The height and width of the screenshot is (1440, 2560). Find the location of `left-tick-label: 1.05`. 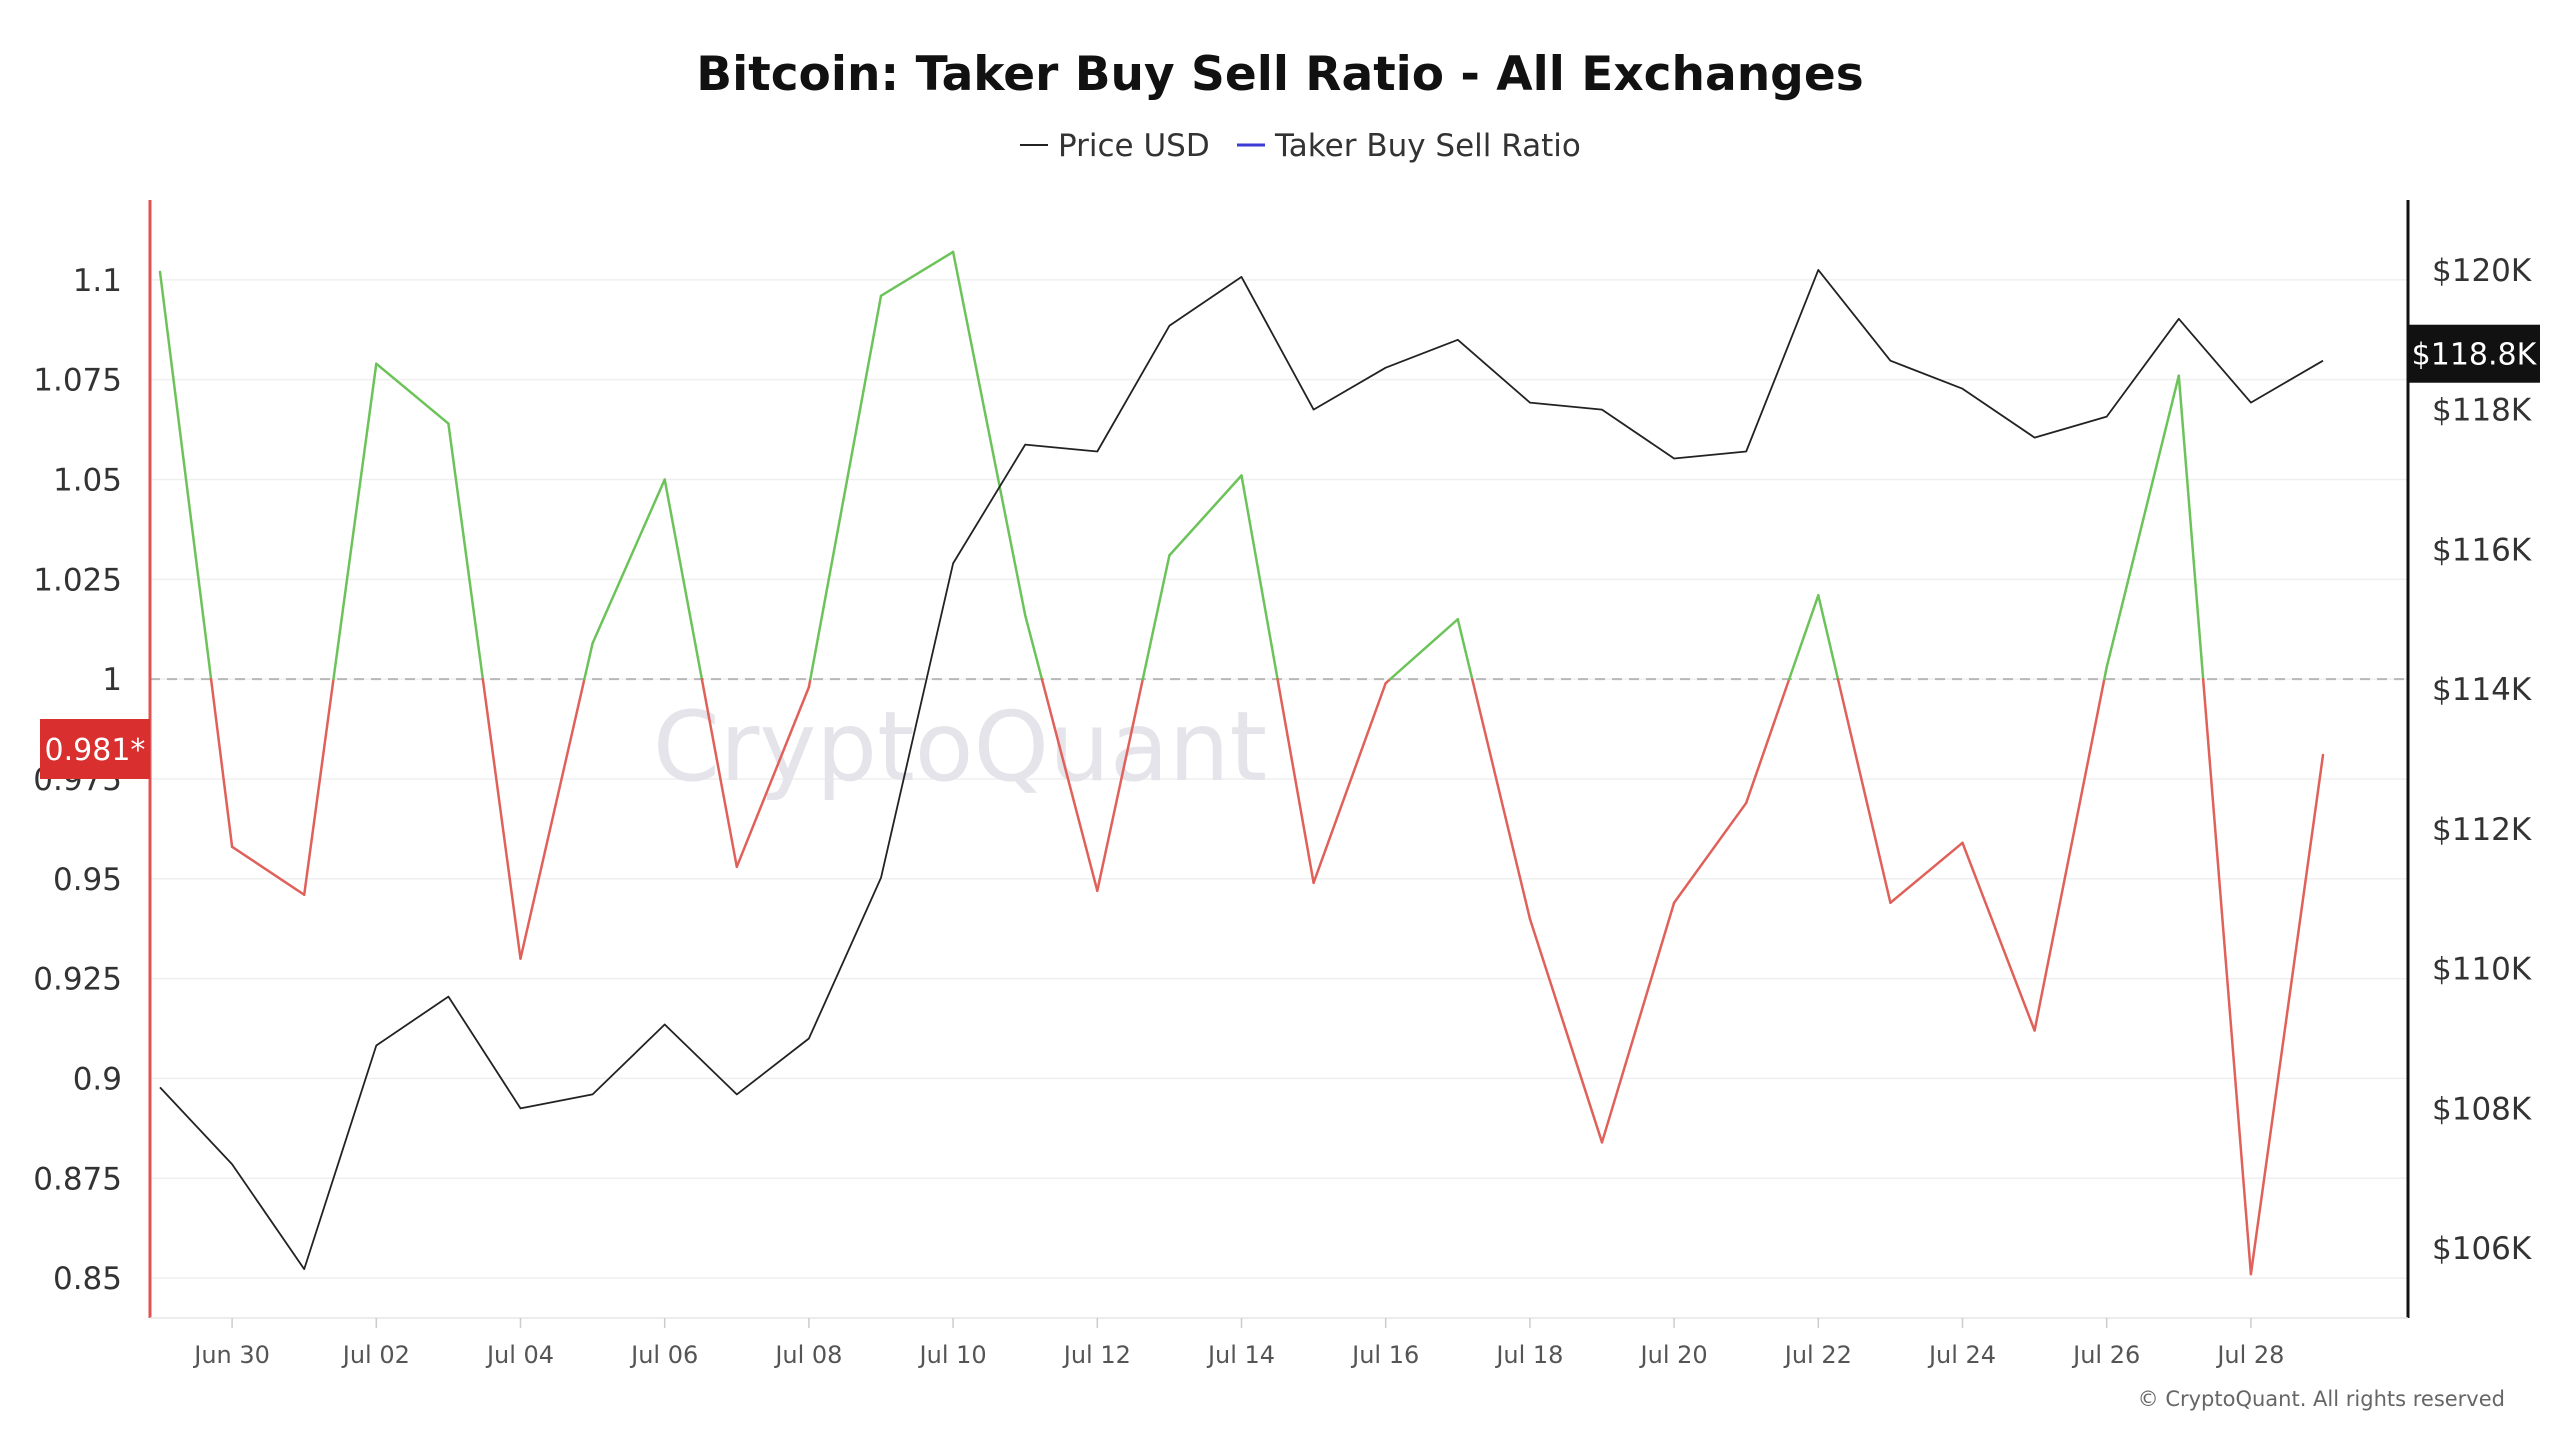

left-tick-label: 1.05 is located at coordinates (87, 481).